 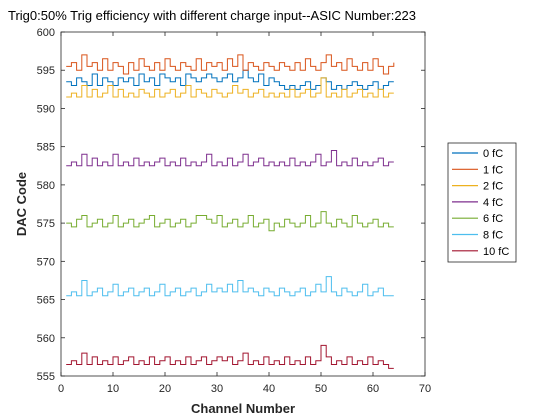 I want to click on y-tick-label: 580, so click(x=46, y=186).